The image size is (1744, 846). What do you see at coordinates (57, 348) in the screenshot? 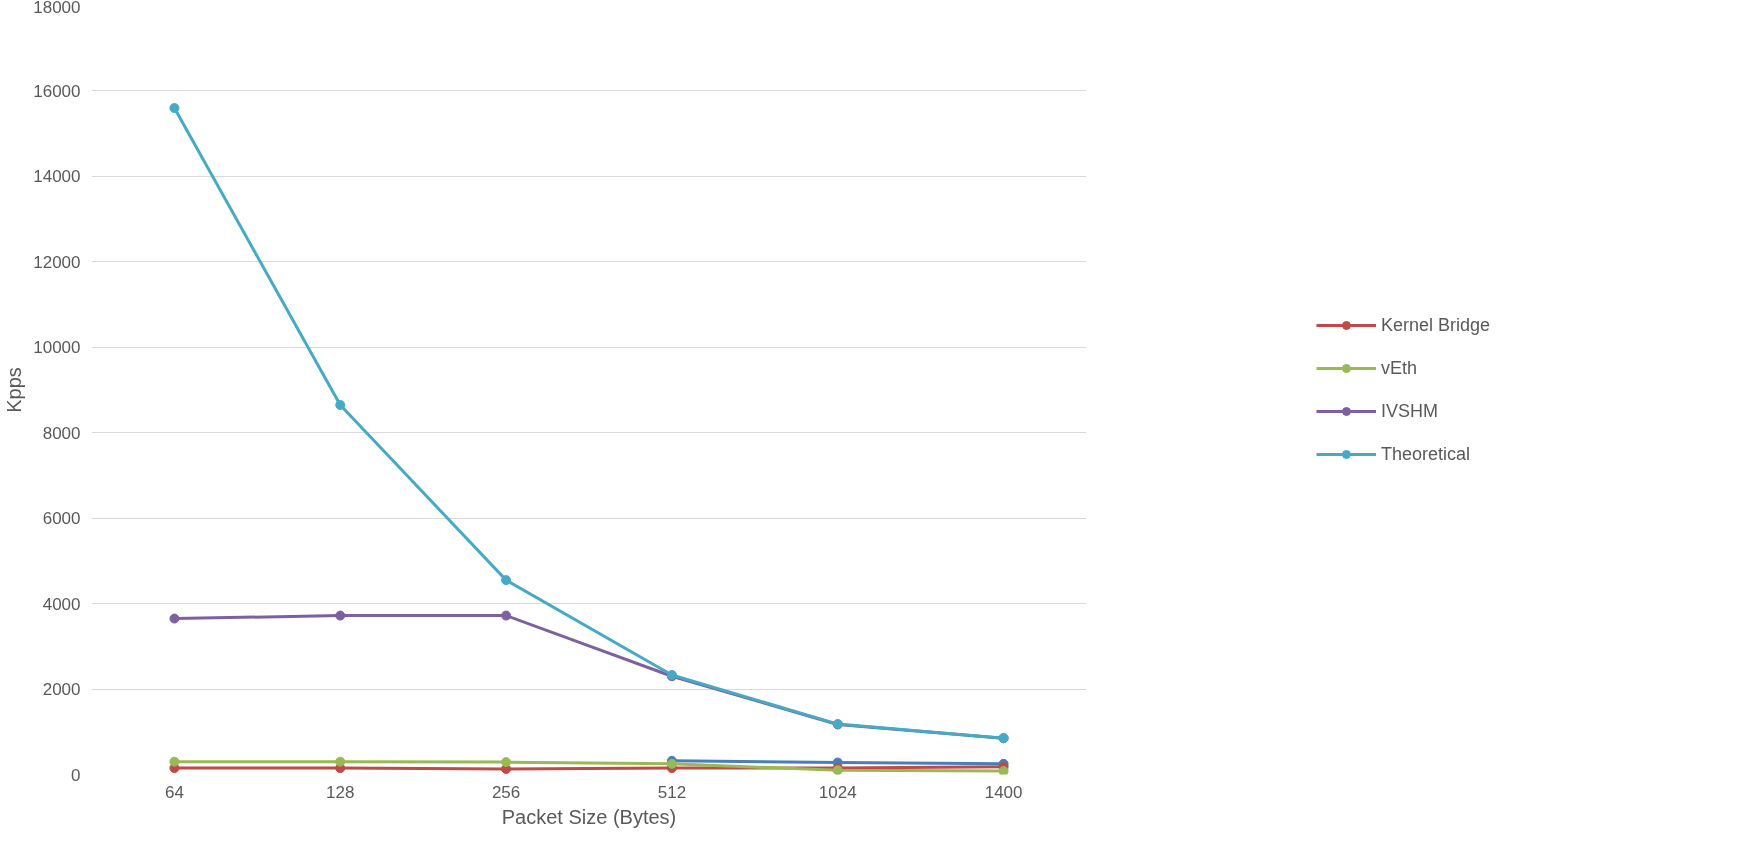
I see `y-tick-label: 10000` at bounding box center [57, 348].